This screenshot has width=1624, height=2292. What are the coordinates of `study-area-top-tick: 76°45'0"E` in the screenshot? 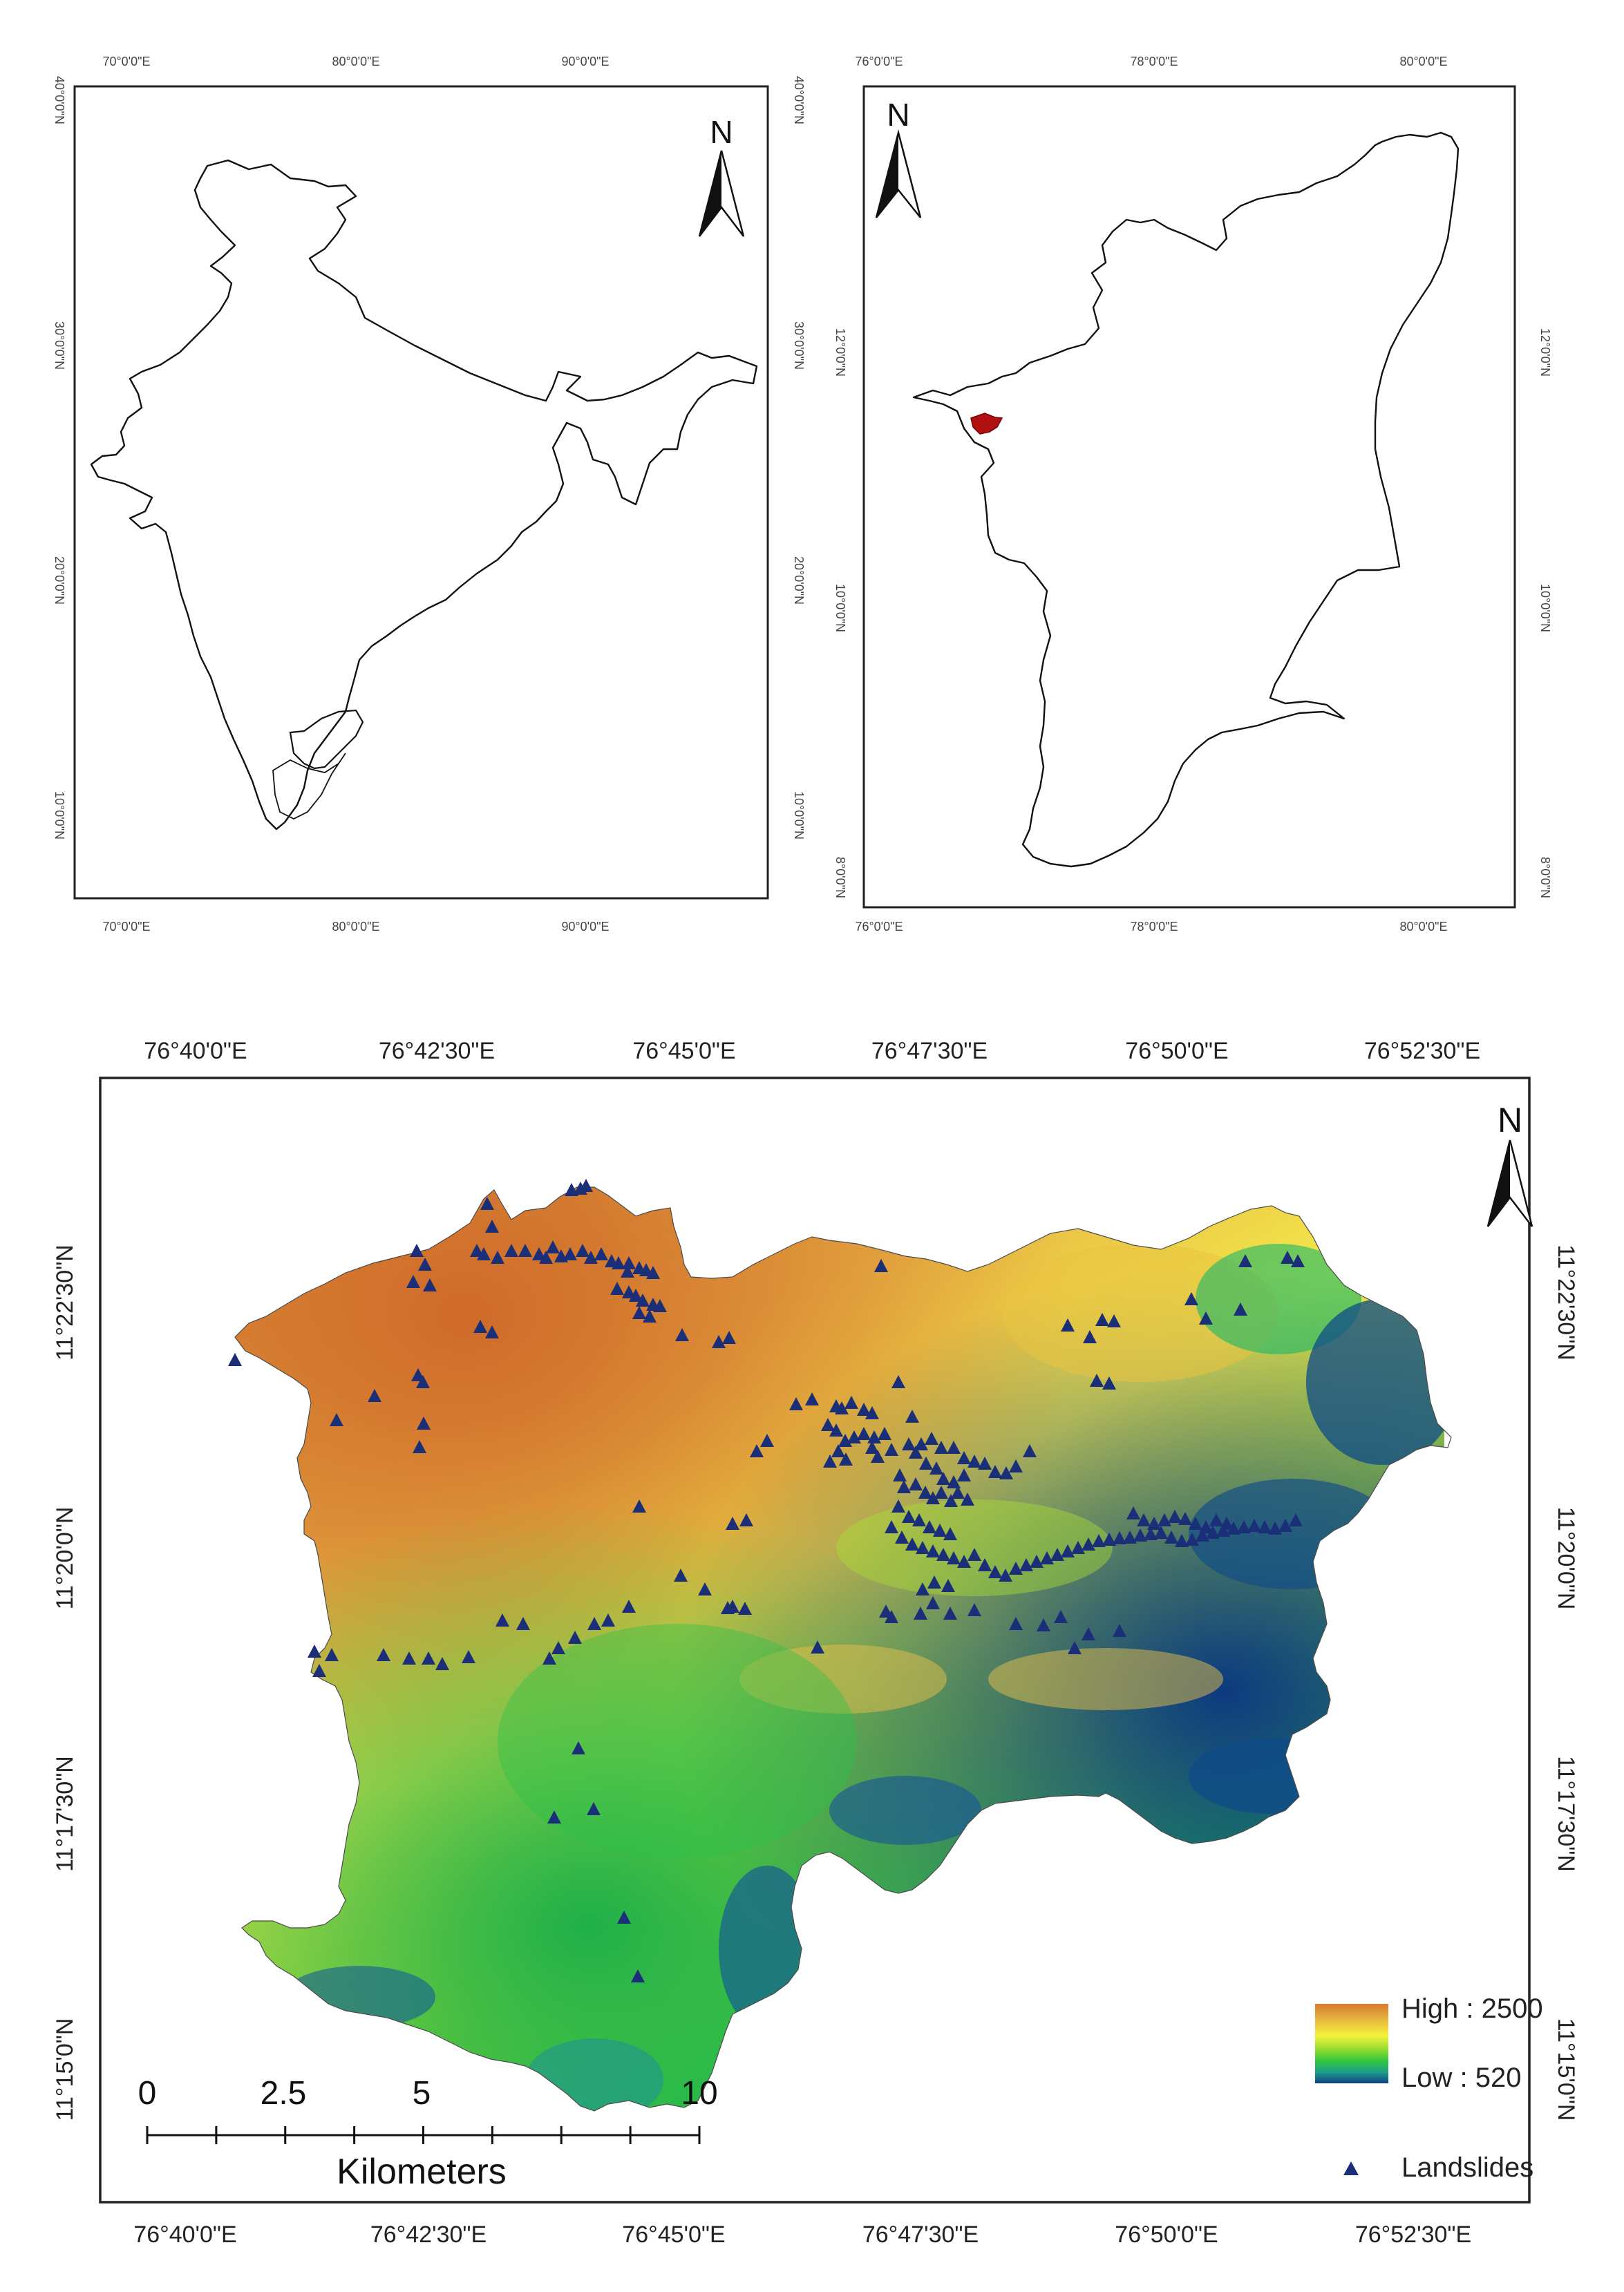 It's located at (683, 1051).